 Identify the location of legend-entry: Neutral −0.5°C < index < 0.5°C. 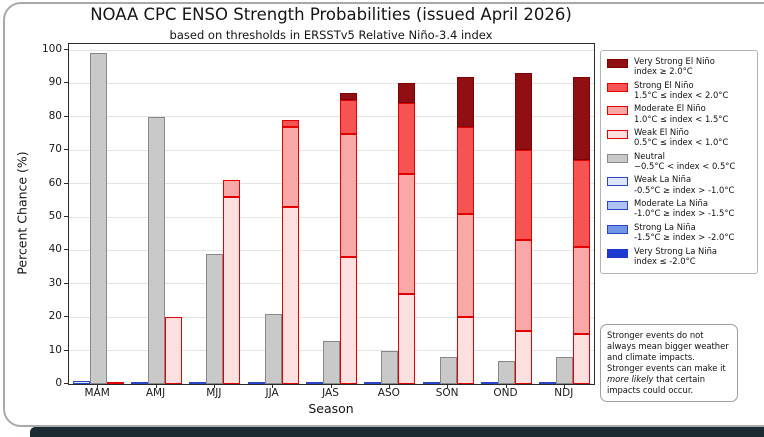
(679, 161).